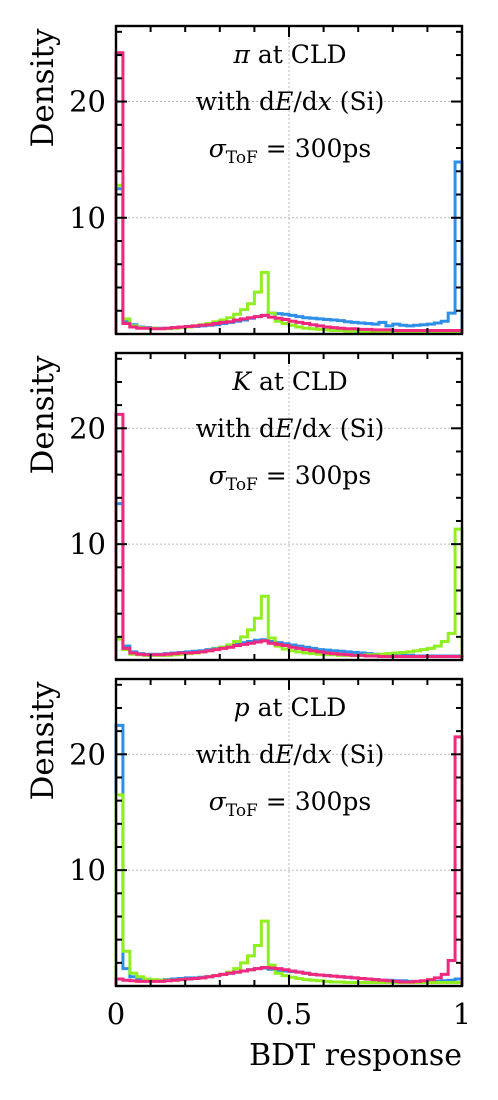 The height and width of the screenshot is (1100, 498). Describe the element at coordinates (462, 1014) in the screenshot. I see `x-tick-label: 1` at that location.